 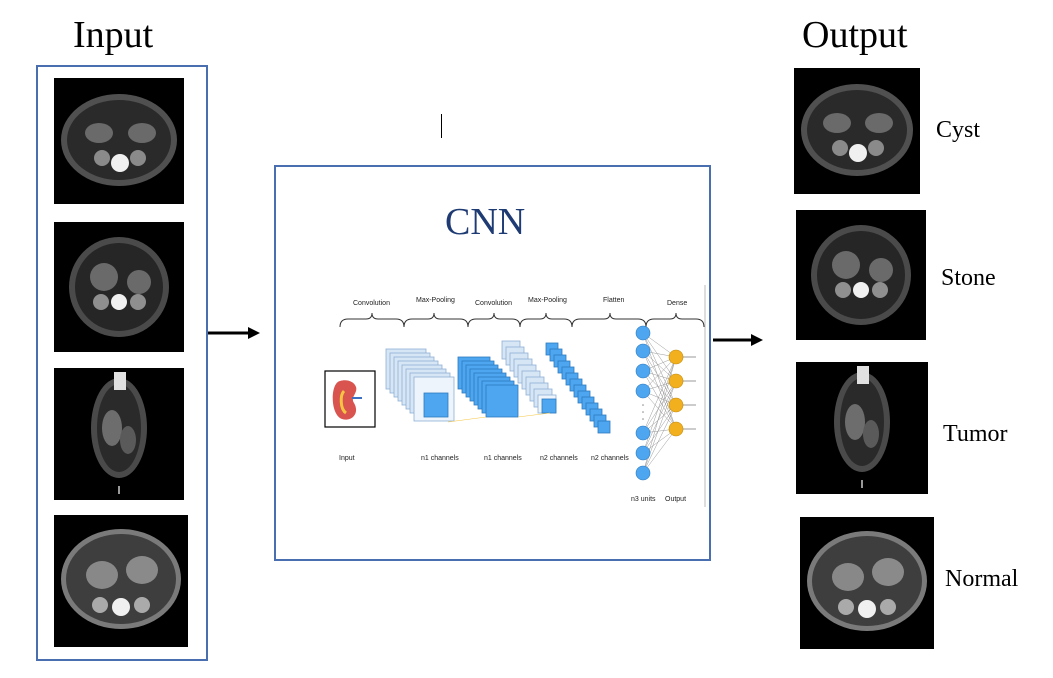 What do you see at coordinates (968, 278) in the screenshot?
I see `class-label-stone: Stone` at bounding box center [968, 278].